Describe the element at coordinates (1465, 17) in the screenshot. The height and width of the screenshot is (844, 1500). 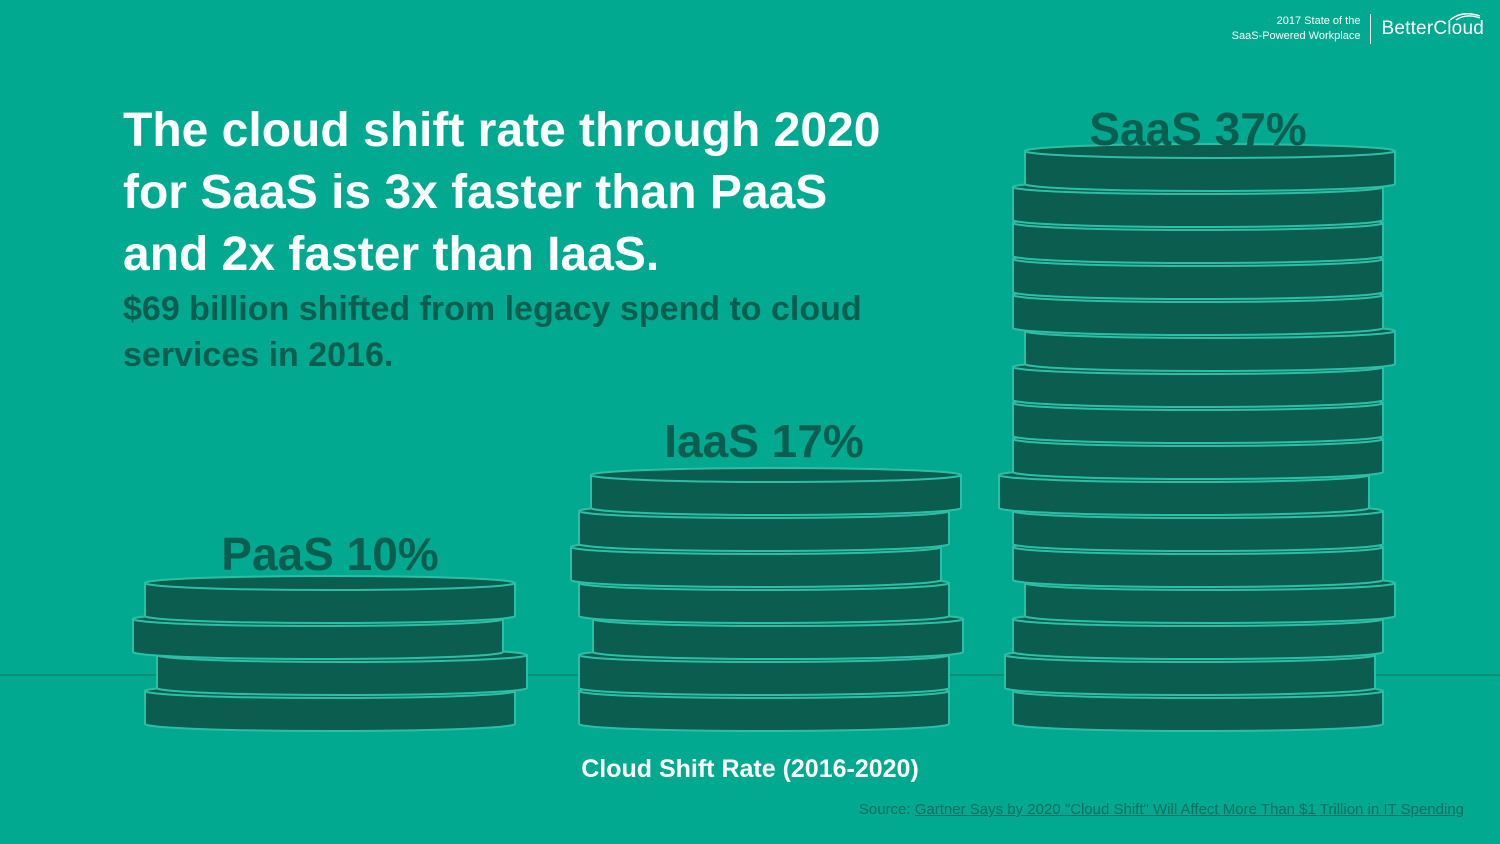
I see `cloud-swoosh-icon` at that location.